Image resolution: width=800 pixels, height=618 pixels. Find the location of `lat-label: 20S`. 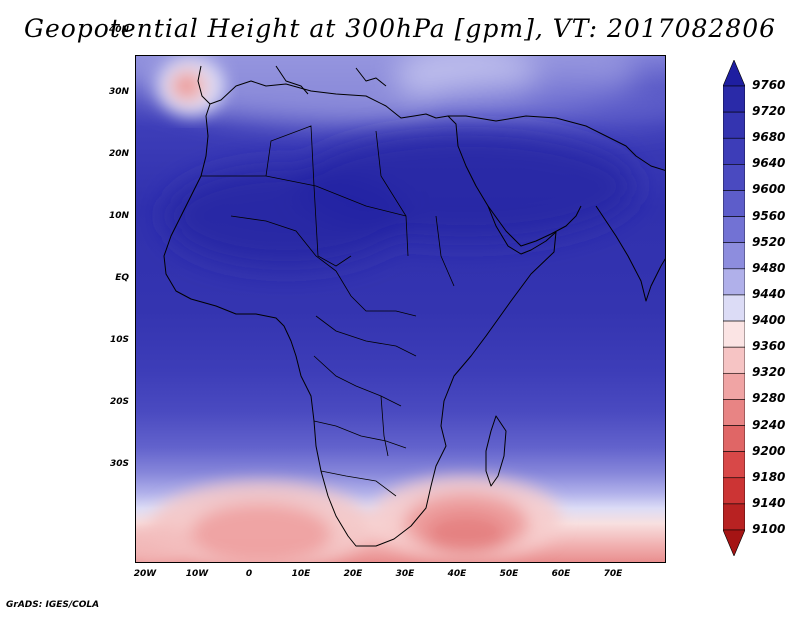

lat-label: 20S is located at coordinates (119, 402).